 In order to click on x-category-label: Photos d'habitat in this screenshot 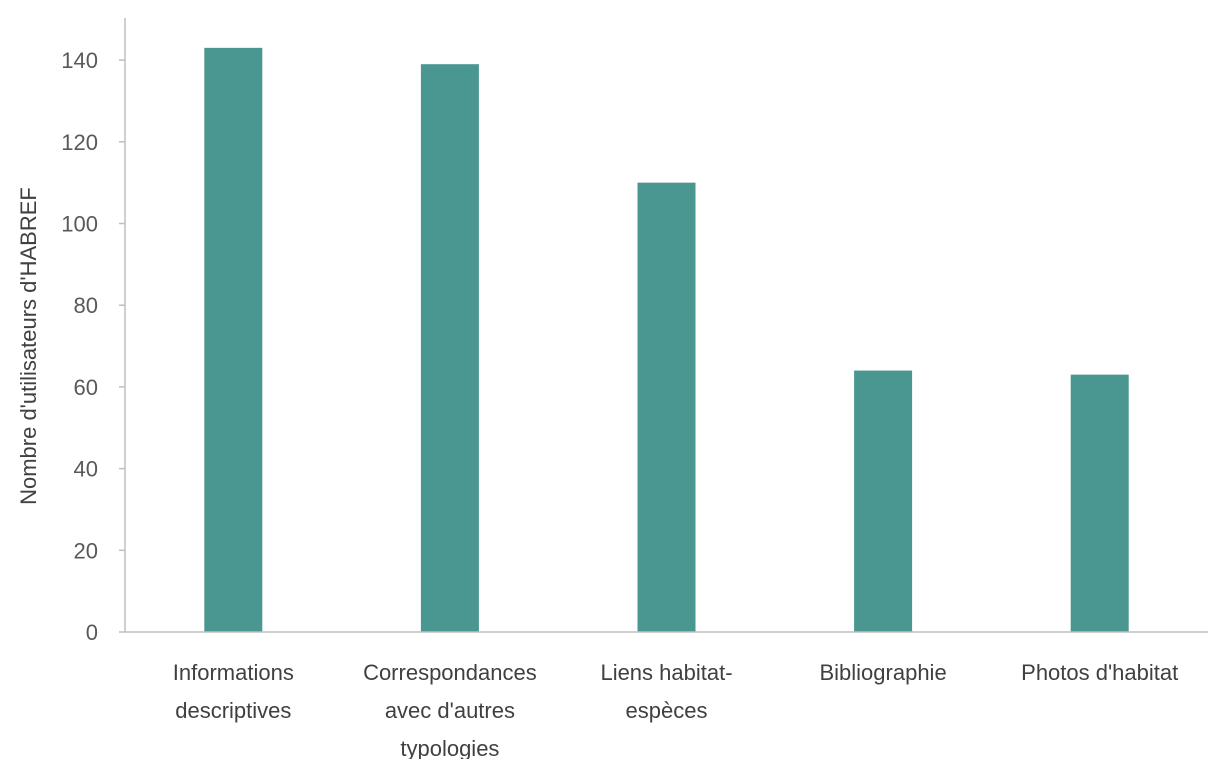, I will do `click(1099, 672)`.